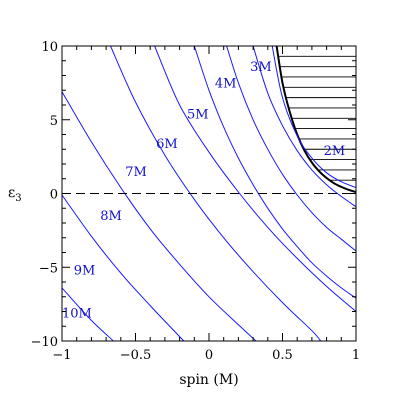 This screenshot has height=402, width=402. What do you see at coordinates (136, 355) in the screenshot?
I see `x-tick-label: −0.5` at bounding box center [136, 355].